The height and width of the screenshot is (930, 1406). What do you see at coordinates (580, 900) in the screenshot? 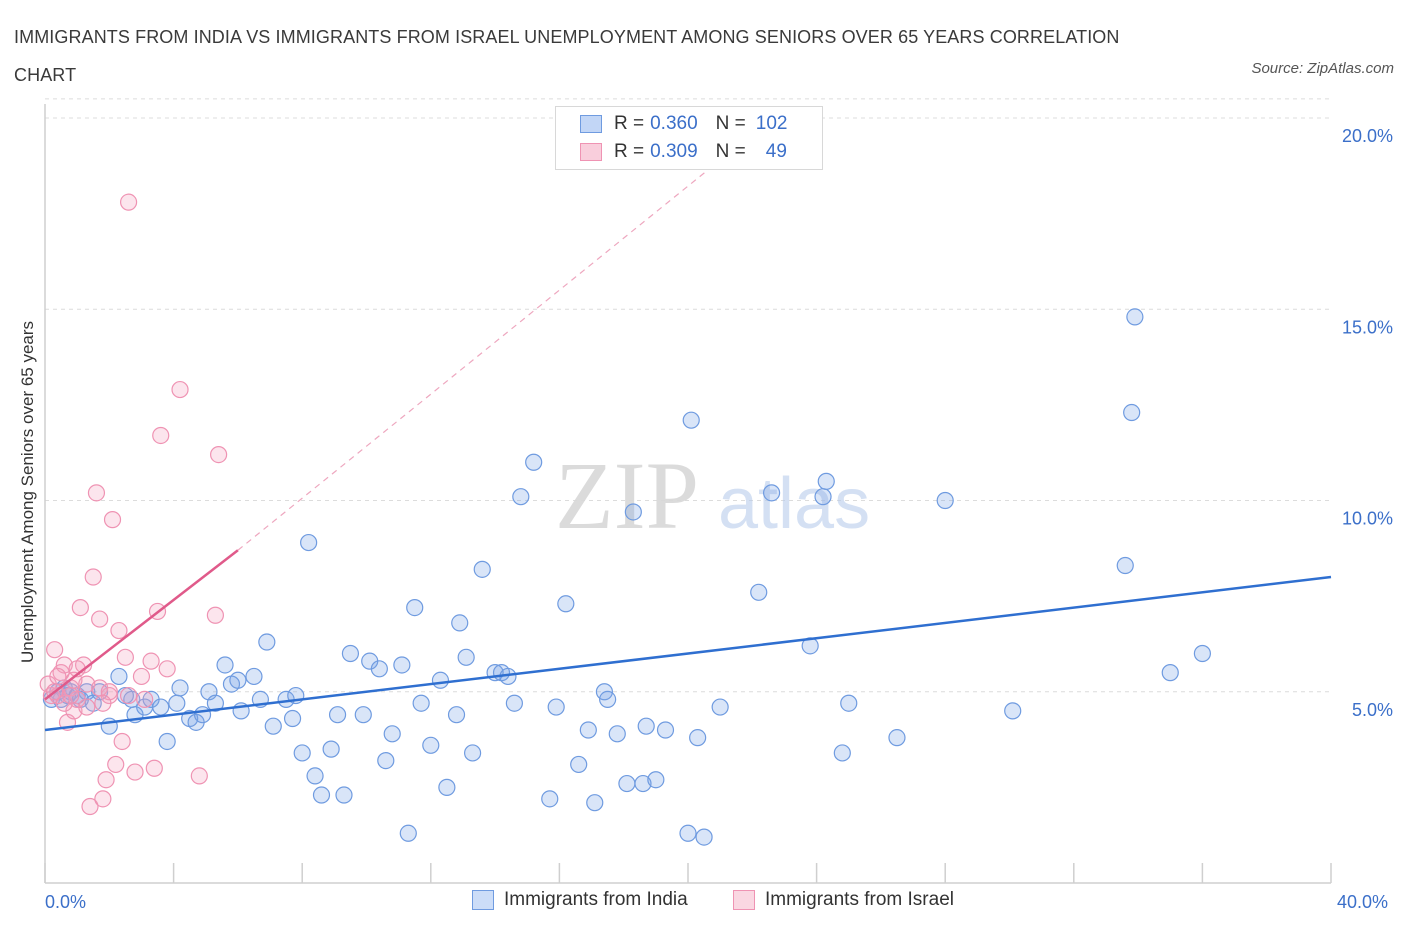
I see `bottom-legend-india: Immigrants from India` at bounding box center [580, 900].